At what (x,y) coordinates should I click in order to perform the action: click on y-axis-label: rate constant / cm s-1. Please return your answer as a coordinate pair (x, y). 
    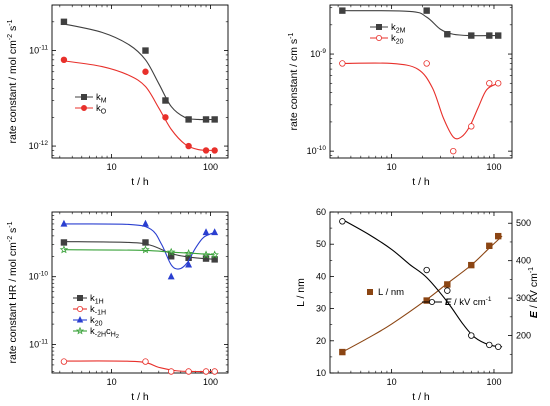
    Looking at the image, I should click on (294, 81).